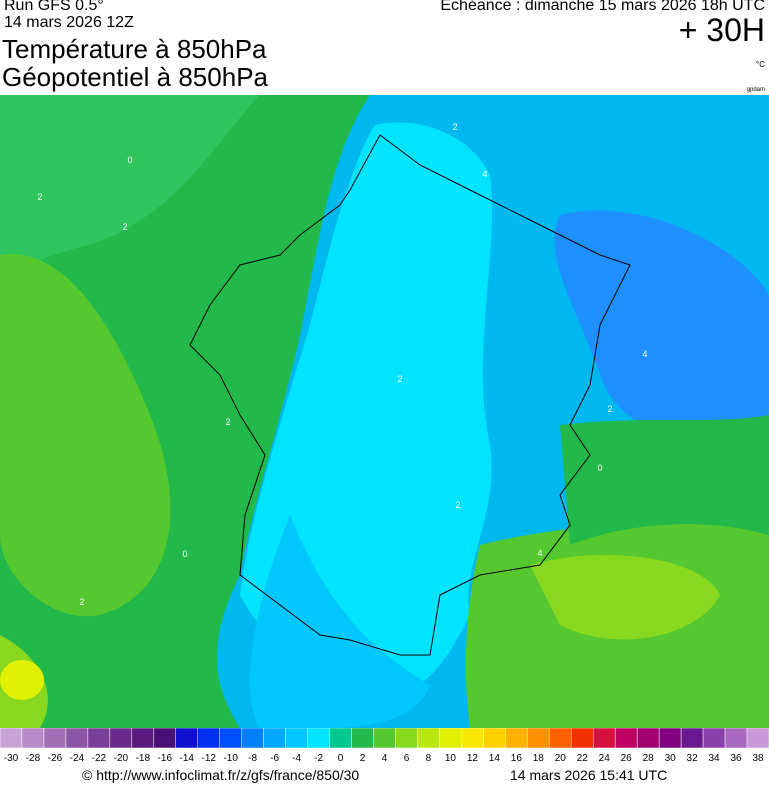 The image size is (769, 786). Describe the element at coordinates (296, 758) in the screenshot. I see `colorbar-label: -4` at that location.